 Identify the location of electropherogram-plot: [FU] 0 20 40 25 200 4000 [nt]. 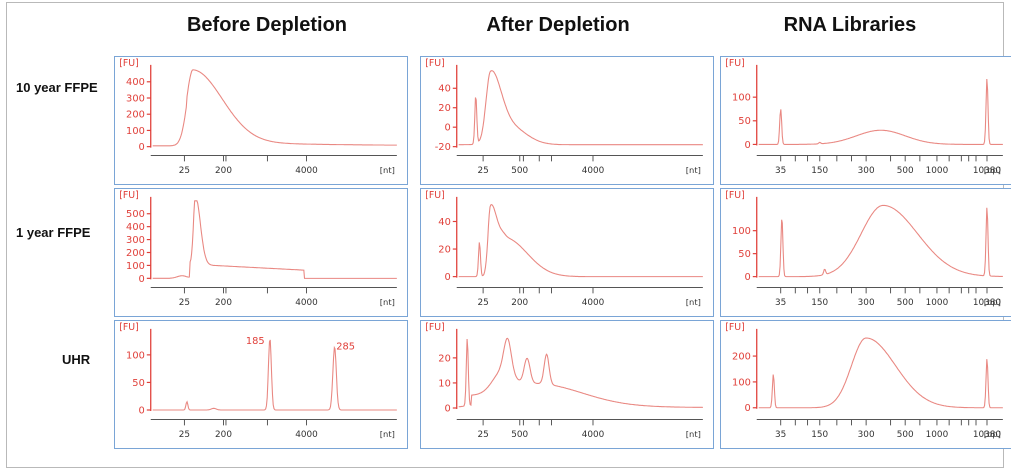
(564, 249).